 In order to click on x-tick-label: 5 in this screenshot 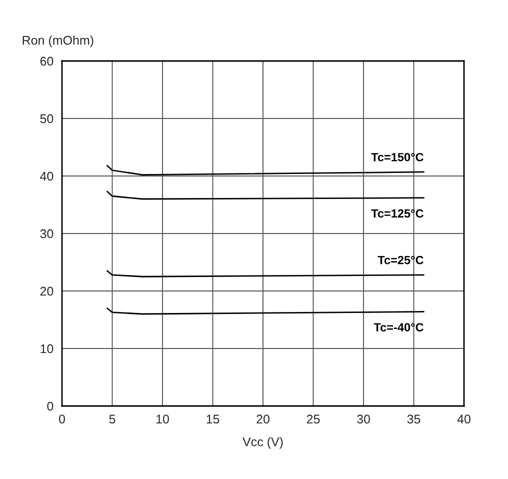, I will do `click(112, 419)`.